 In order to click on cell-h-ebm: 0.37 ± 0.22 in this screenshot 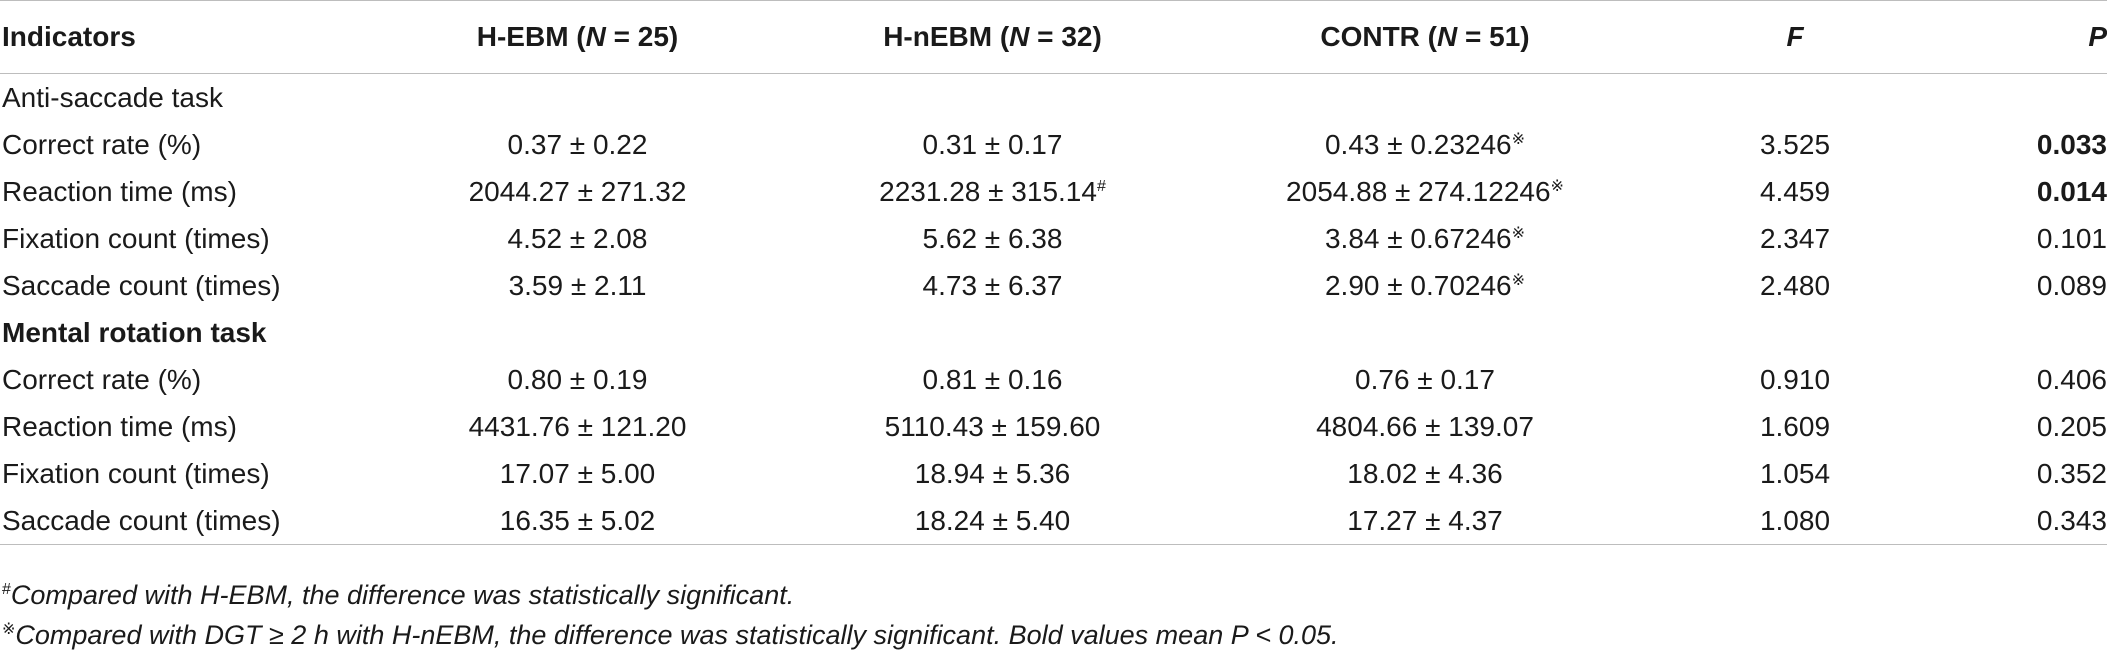, I will do `click(577, 144)`.